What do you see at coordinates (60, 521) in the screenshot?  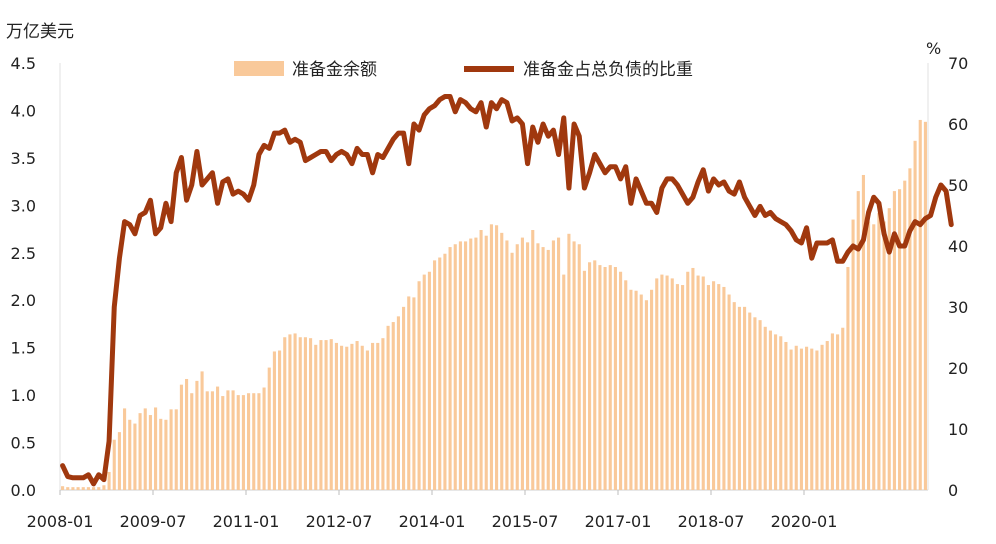 I see `x-tick-label: 2008-01` at bounding box center [60, 521].